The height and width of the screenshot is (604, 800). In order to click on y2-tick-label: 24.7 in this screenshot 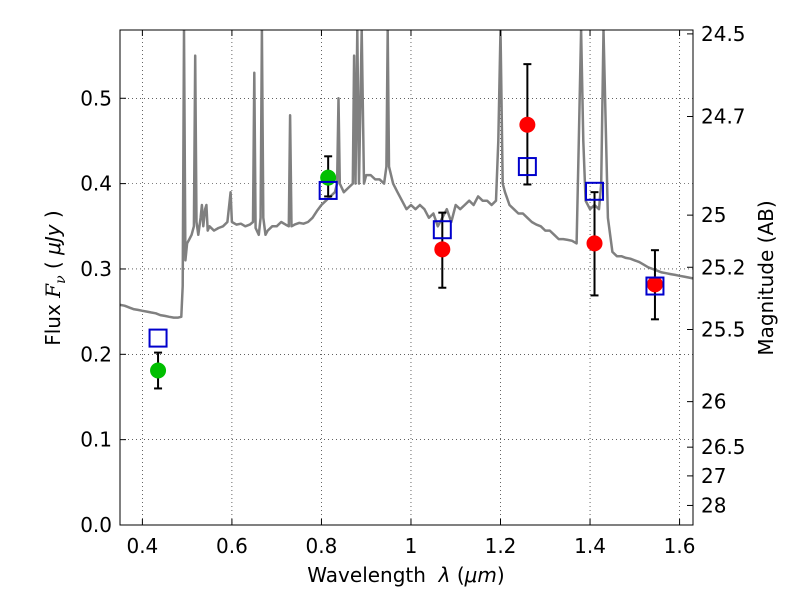, I will do `click(723, 117)`.